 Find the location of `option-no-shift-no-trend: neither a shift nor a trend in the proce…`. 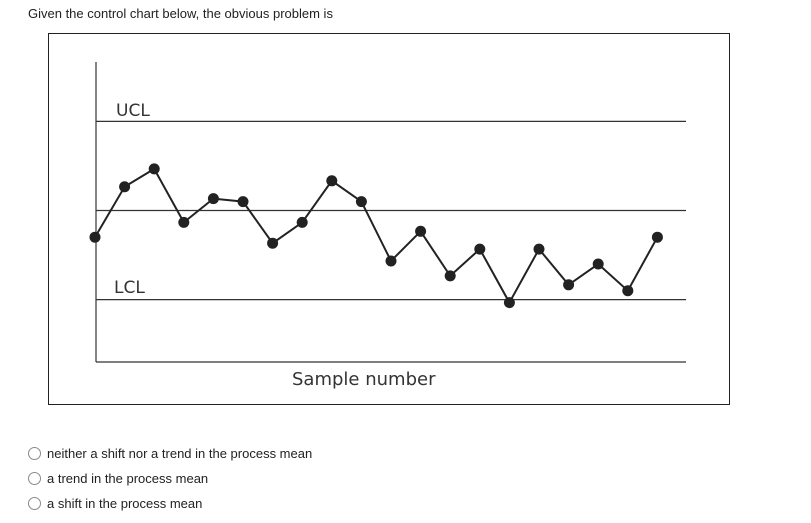

option-no-shift-no-trend: neither a shift nor a trend in the proce… is located at coordinates (170, 453).